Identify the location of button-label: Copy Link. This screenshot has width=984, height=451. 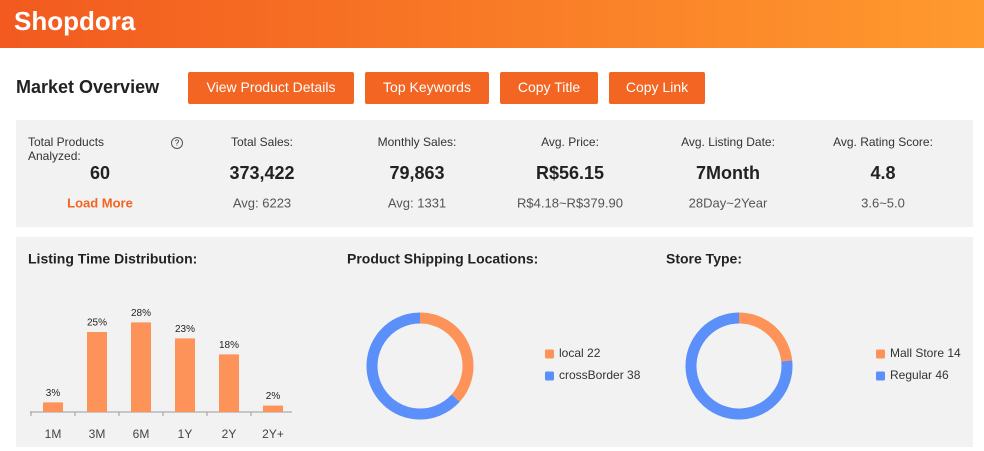
(657, 87).